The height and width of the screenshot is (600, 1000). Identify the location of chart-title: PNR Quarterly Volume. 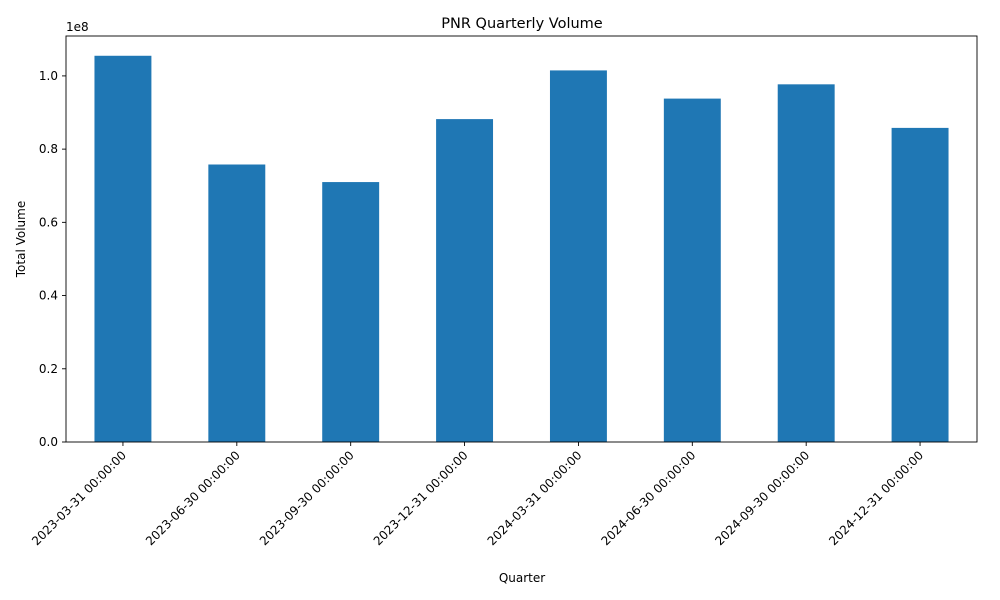
(522, 24).